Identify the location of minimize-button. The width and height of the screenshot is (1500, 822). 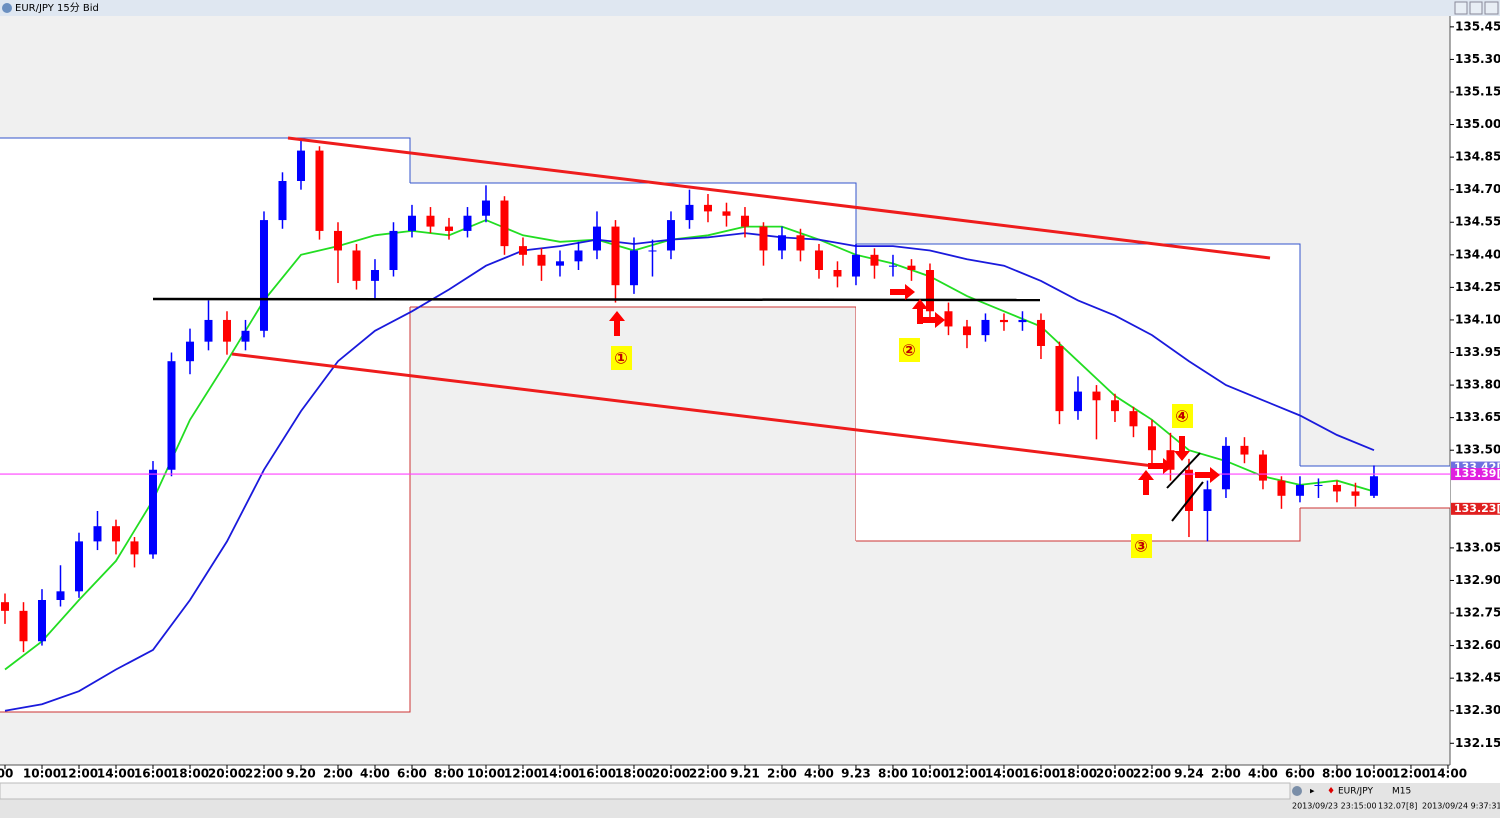
(1461, 8).